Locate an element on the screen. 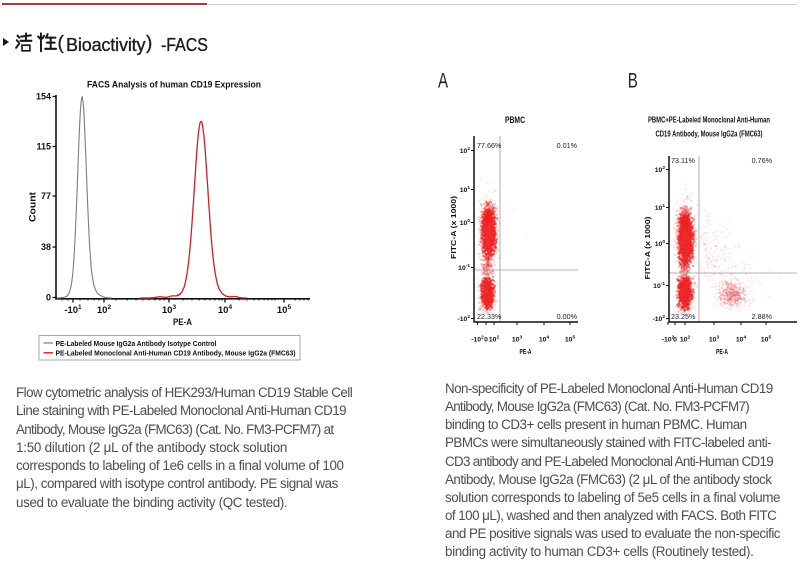 This screenshot has height=577, width=800. svg-text: A is located at coordinates (443, 80).